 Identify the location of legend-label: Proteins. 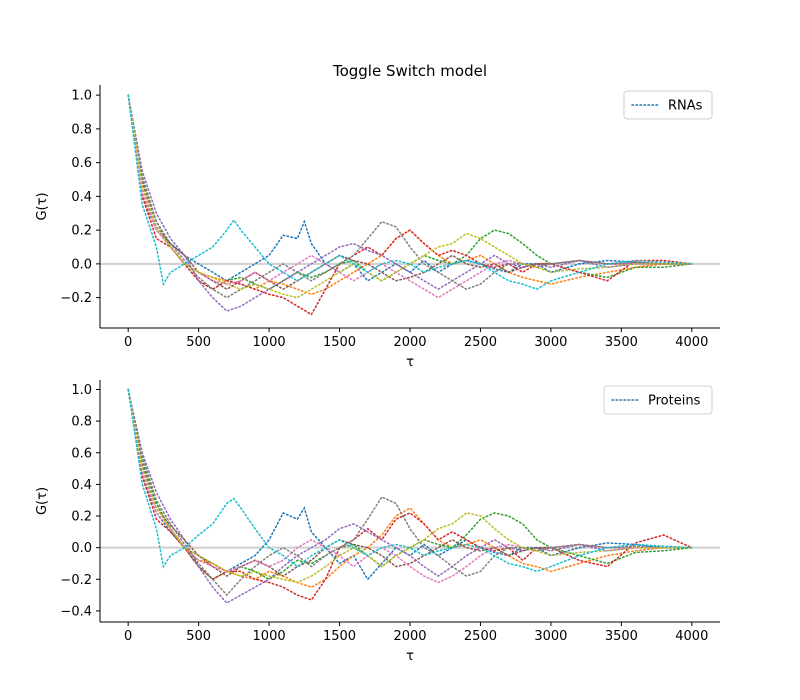
(674, 401).